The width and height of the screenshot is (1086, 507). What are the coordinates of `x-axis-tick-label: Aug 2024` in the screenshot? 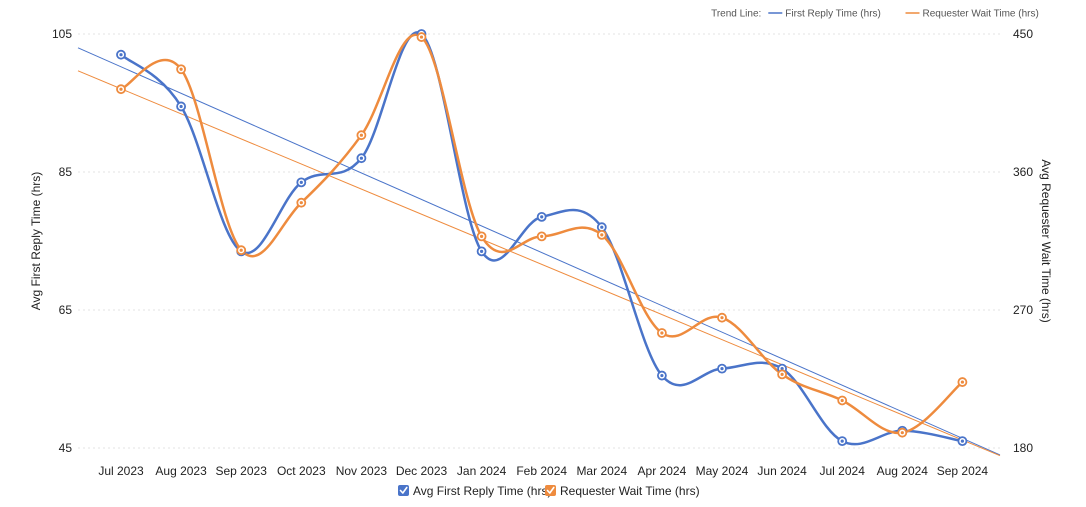 It's located at (903, 471).